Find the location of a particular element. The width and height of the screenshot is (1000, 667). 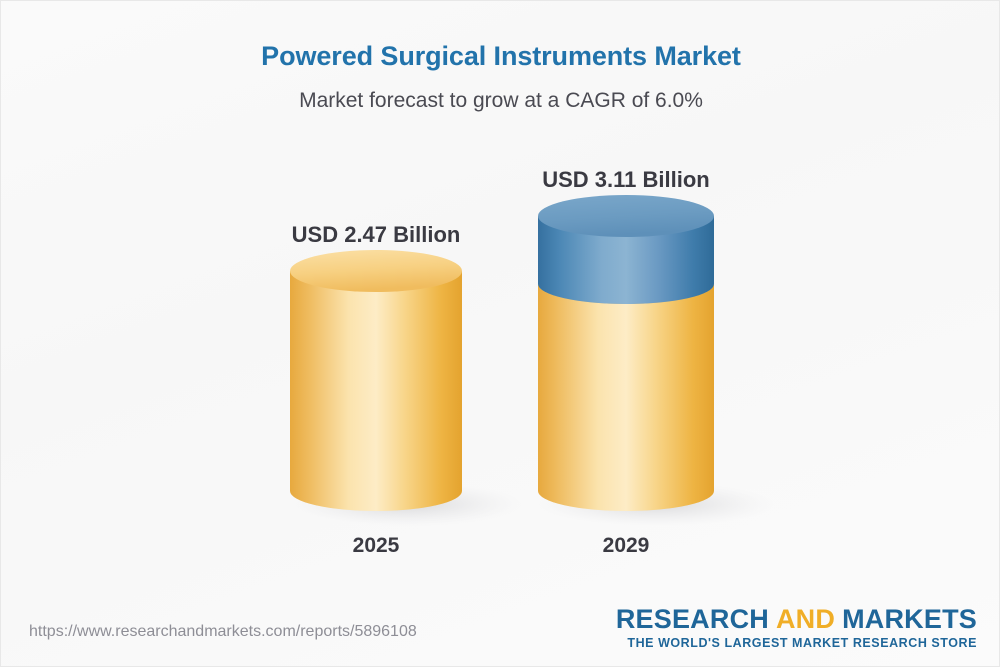

category-label-2029: 2029 is located at coordinates (626, 545).